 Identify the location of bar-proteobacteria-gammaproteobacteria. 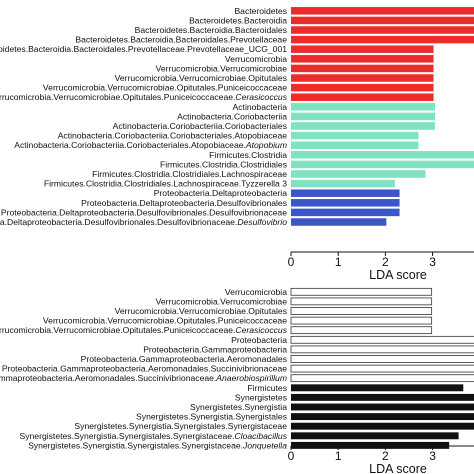
(382, 349).